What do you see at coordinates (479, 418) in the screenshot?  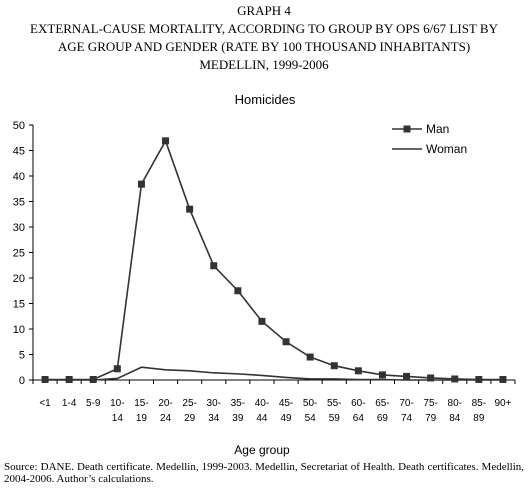 I see `x-tick-label: 89` at bounding box center [479, 418].